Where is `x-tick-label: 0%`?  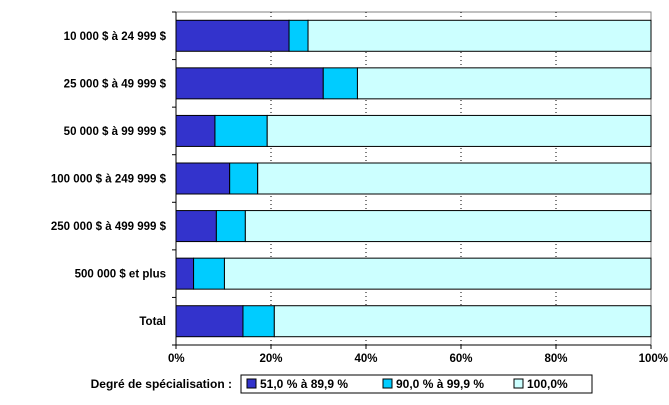
x-tick-label: 0% is located at coordinates (176, 359).